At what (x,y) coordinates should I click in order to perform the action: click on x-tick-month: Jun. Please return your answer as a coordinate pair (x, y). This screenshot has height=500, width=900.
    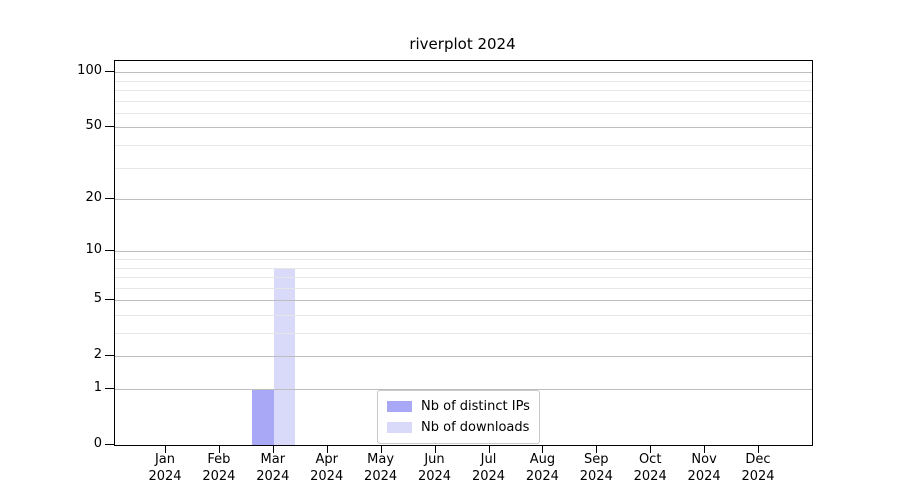
    Looking at the image, I should click on (434, 459).